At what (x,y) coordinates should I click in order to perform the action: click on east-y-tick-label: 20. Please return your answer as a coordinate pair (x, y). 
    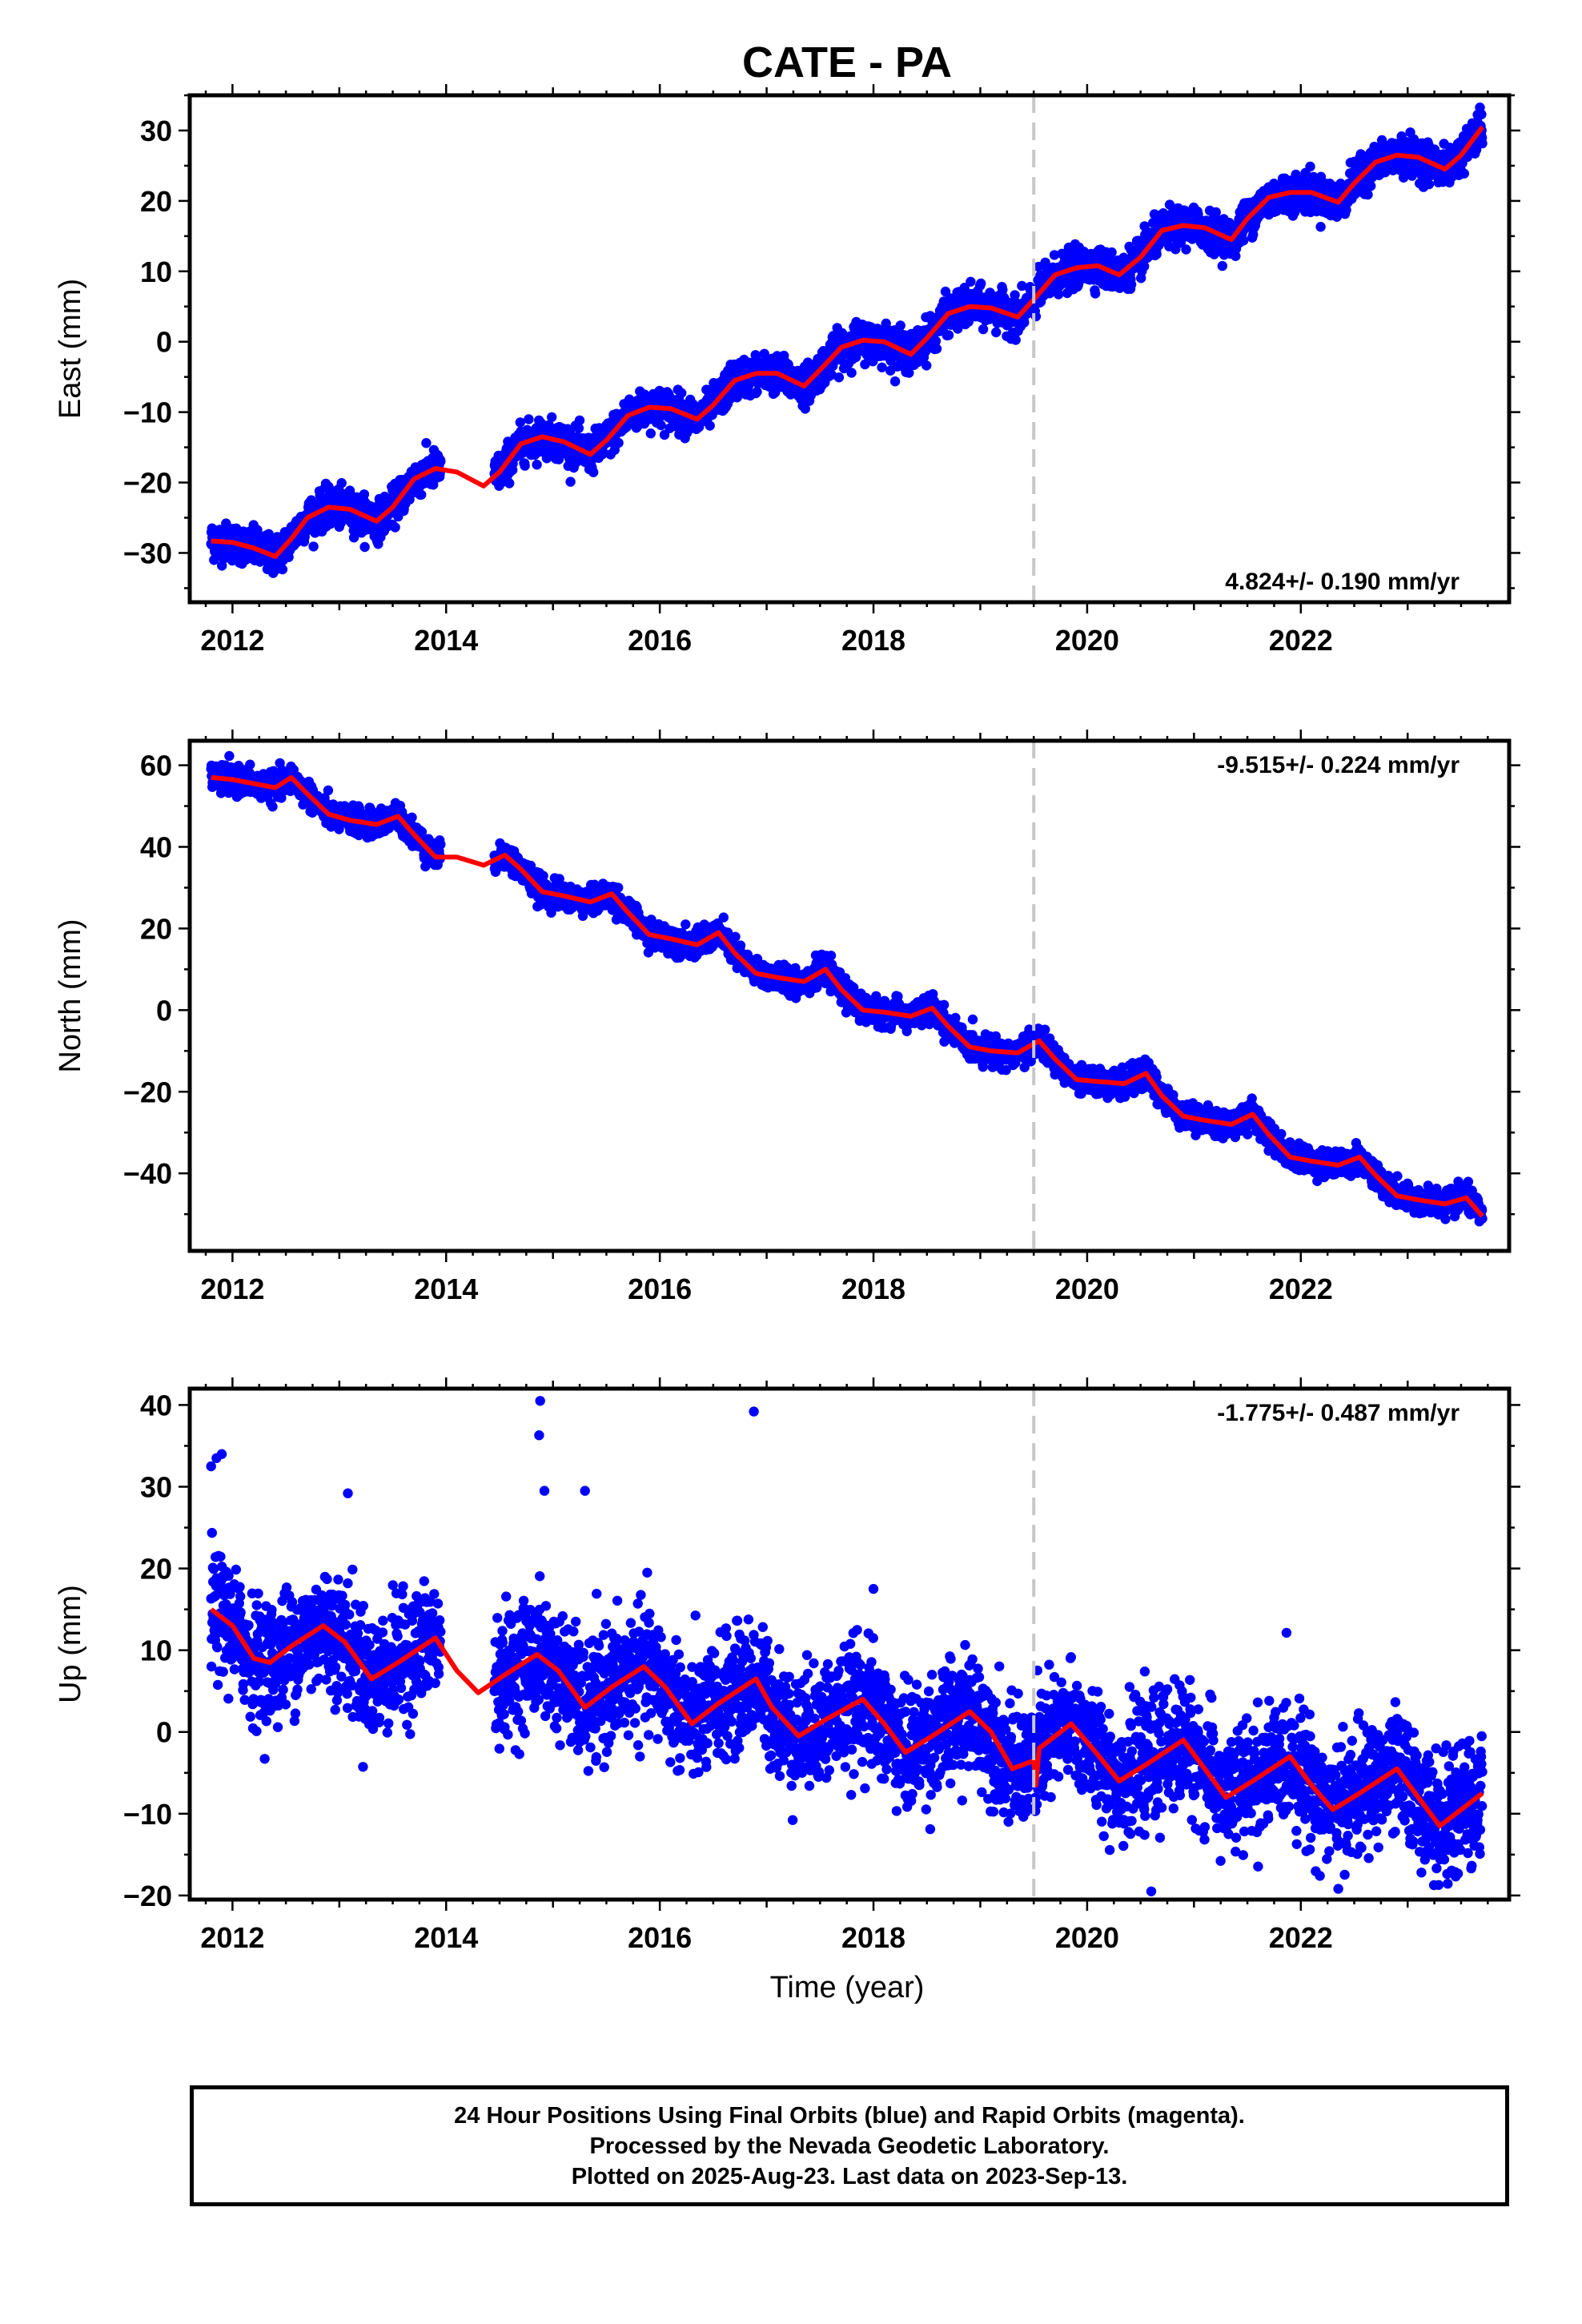
    Looking at the image, I should click on (156, 201).